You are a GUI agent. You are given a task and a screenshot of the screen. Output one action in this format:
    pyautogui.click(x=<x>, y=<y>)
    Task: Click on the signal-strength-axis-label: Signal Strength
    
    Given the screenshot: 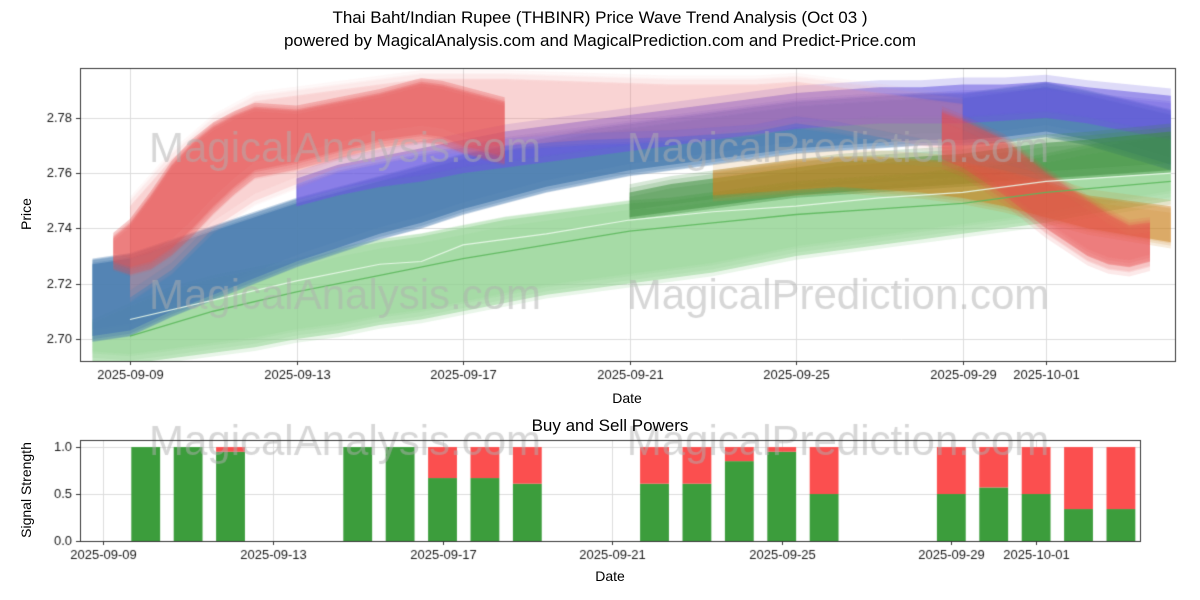 What is the action you would take?
    pyautogui.click(x=26, y=490)
    